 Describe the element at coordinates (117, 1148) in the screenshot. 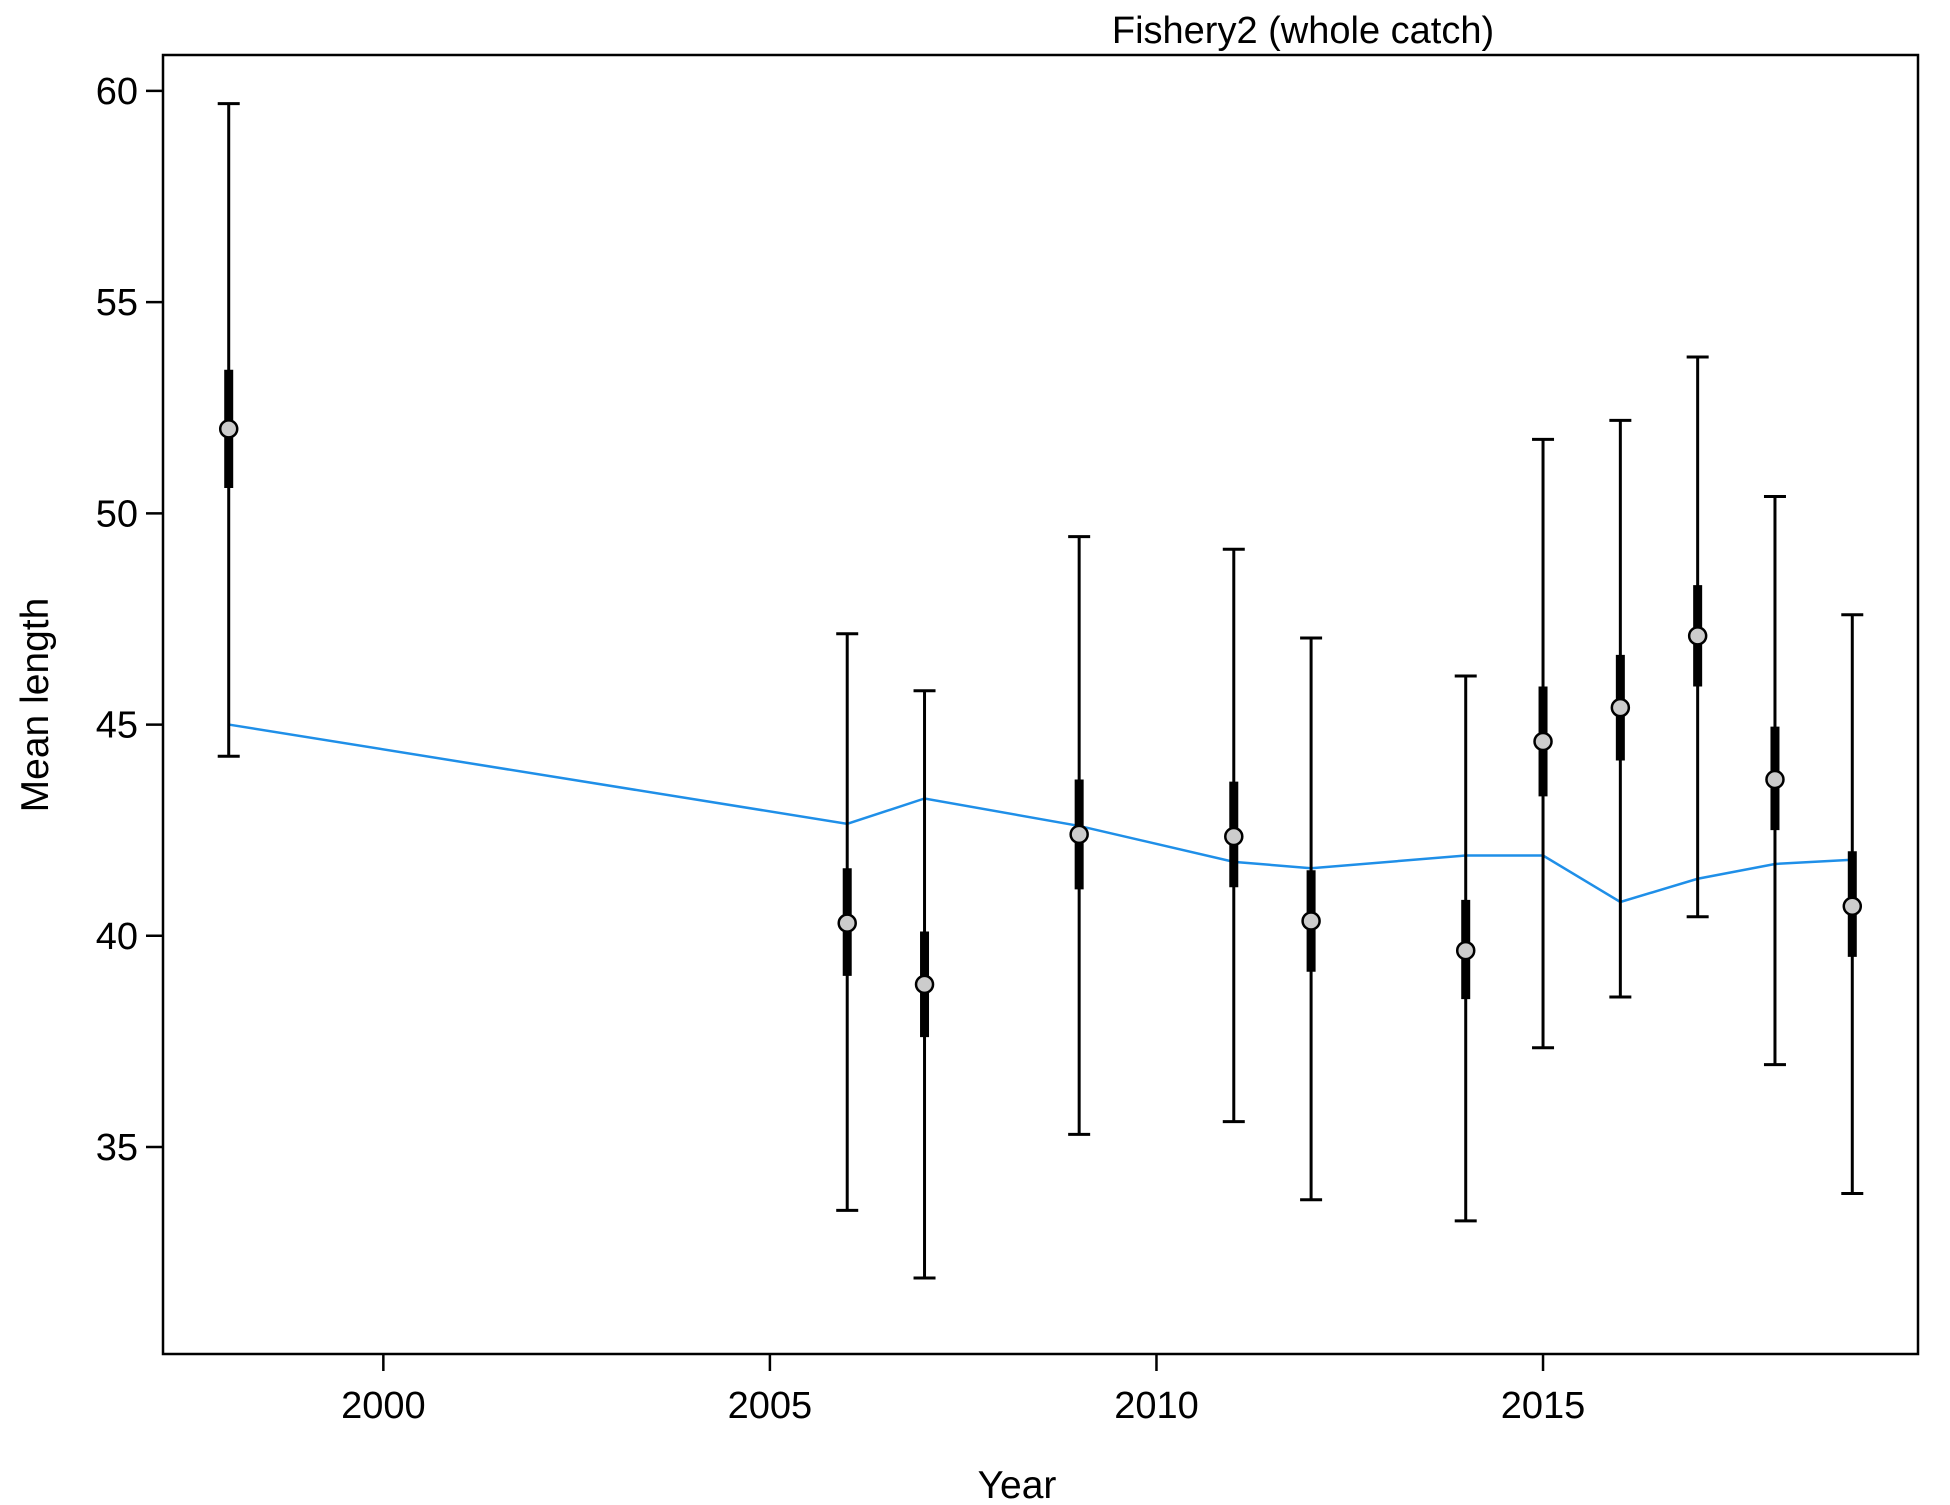

I see `y-tick-label: 35` at that location.